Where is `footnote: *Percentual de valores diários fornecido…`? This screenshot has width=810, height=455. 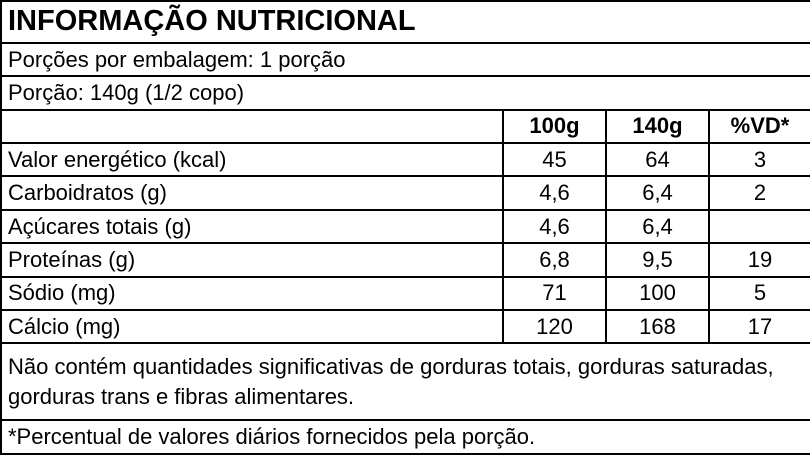 footnote: *Percentual de valores diários fornecido… is located at coordinates (405, 437).